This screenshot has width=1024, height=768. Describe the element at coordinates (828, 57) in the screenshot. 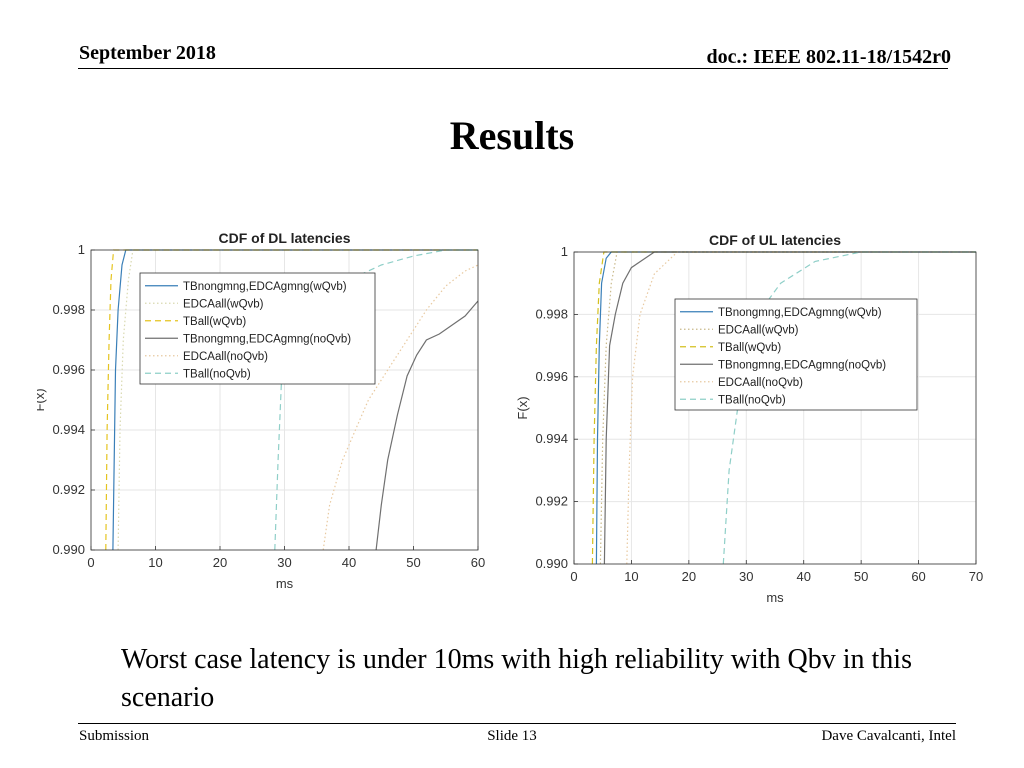

I see `header-doc-id: doc.: IEEE 802.11-18/1542r0` at that location.